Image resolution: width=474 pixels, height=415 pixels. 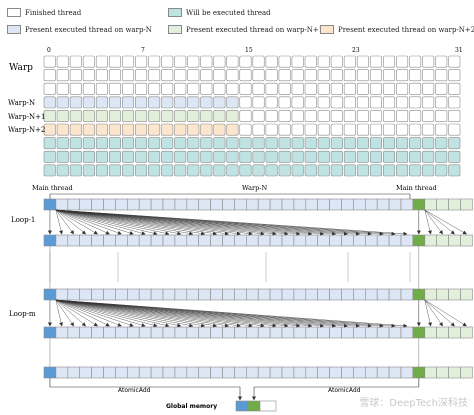 I want to click on warp-label: Warp, so click(x=21, y=68).